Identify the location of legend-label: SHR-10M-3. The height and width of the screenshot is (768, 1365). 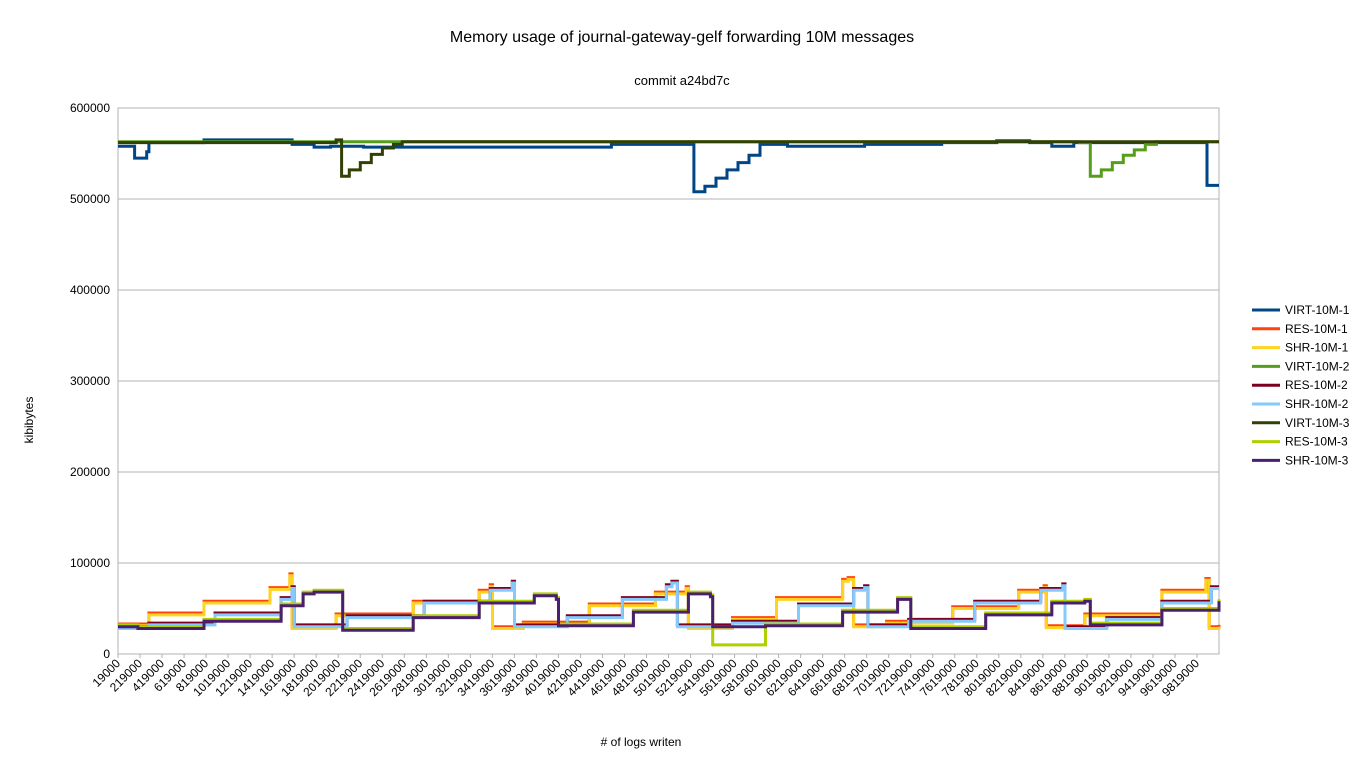
(1317, 460).